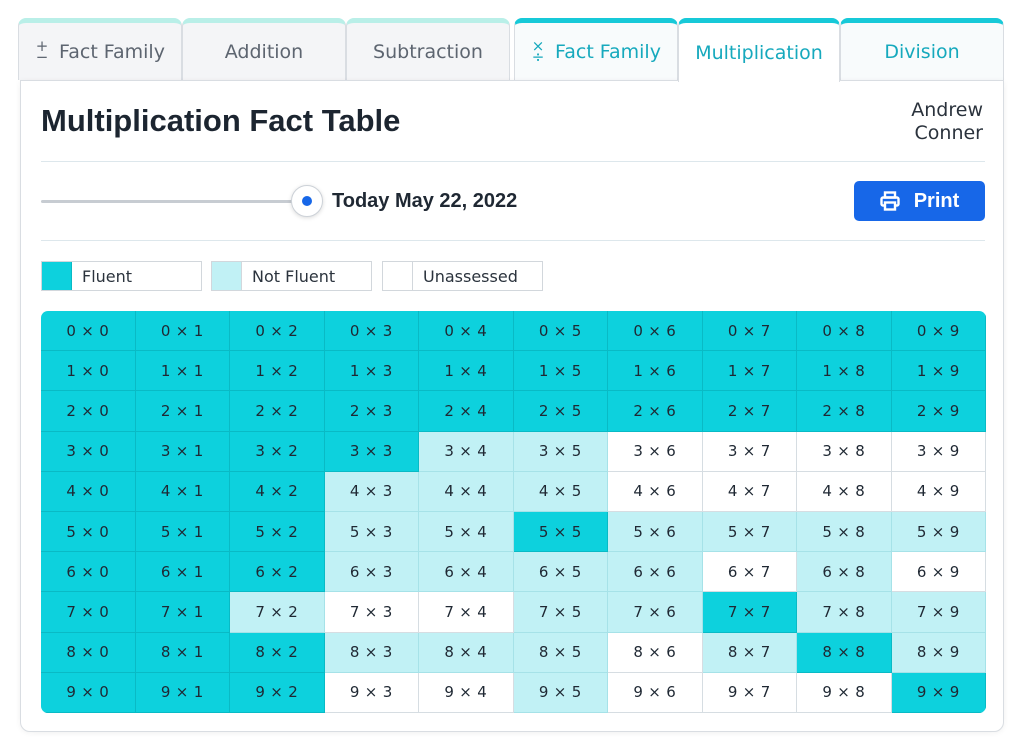 This screenshot has width=1024, height=753. Describe the element at coordinates (466, 612) in the screenshot. I see `fact-cell-7x4: 7 × 4` at that location.